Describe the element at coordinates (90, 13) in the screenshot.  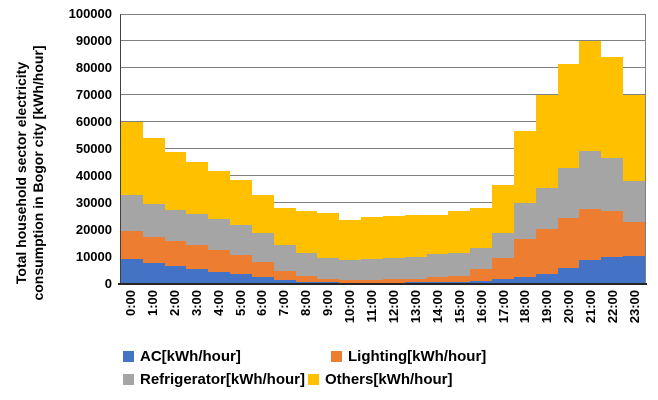
I see `y-tick-label: 100000` at that location.